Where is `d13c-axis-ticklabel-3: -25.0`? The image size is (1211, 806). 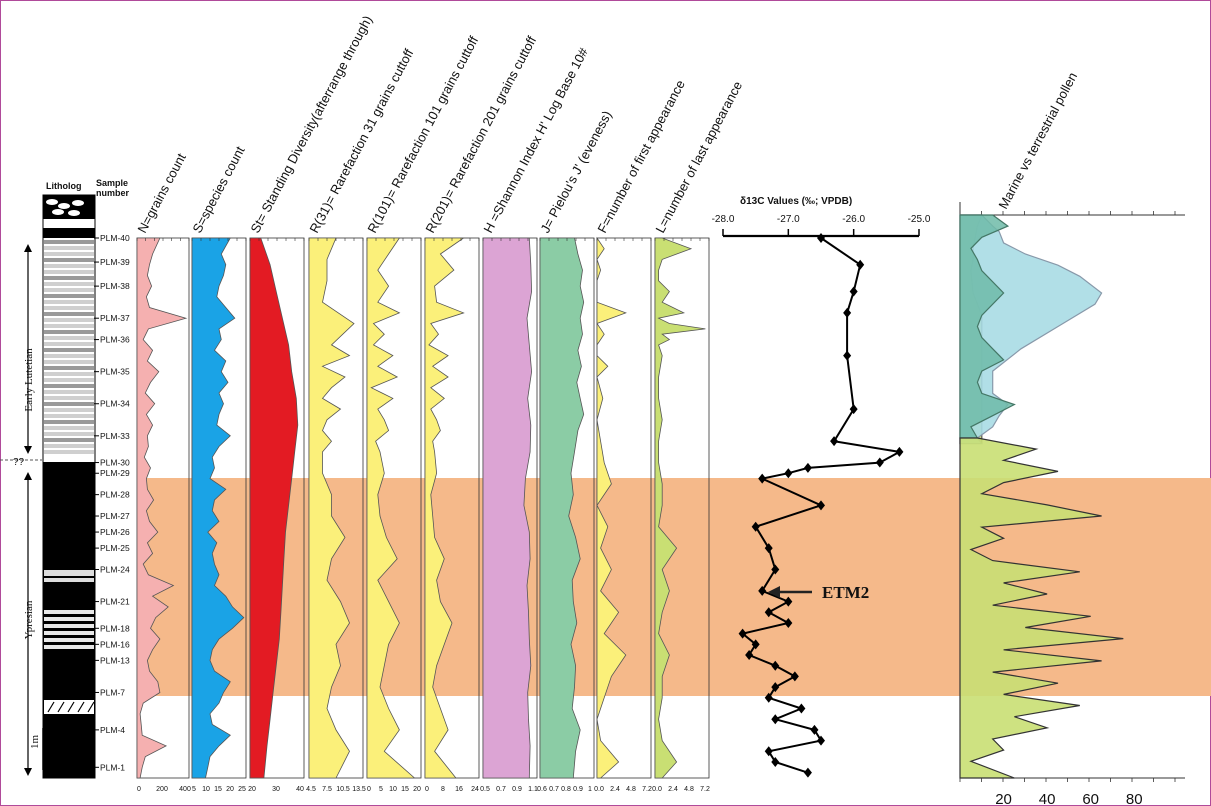 d13c-axis-ticklabel-3: -25.0 is located at coordinates (919, 219).